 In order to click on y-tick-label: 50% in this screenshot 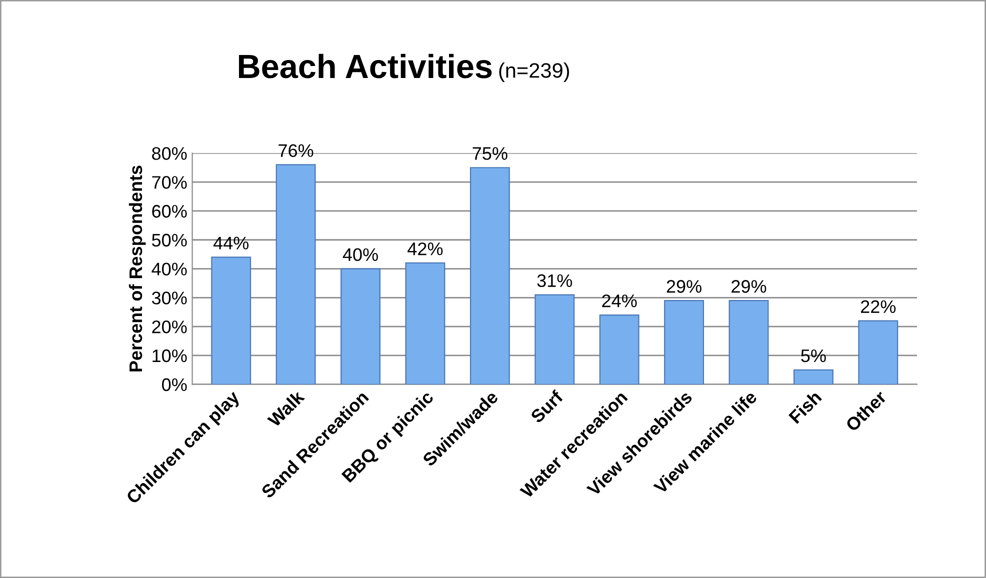, I will do `click(169, 240)`.